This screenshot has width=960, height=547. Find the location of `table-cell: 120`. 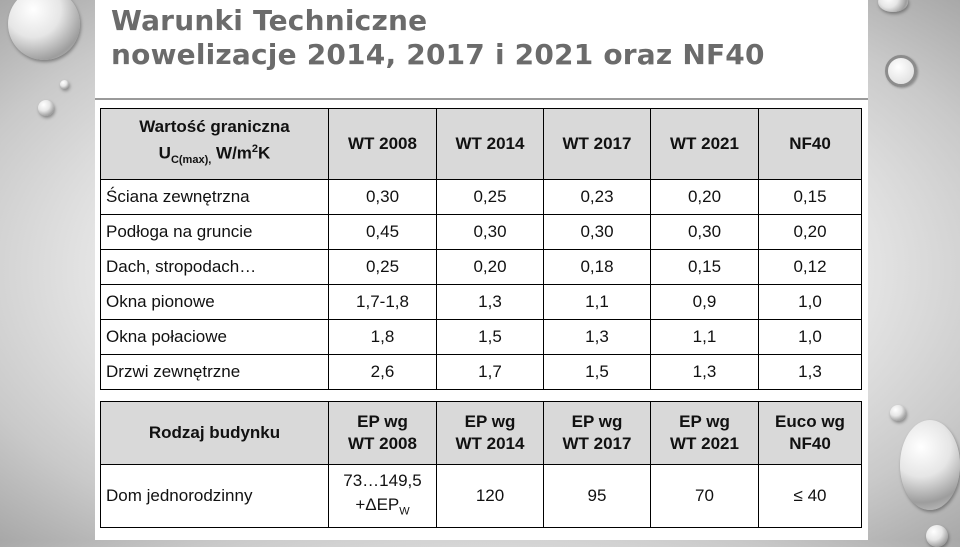

table-cell: 120 is located at coordinates (490, 496).